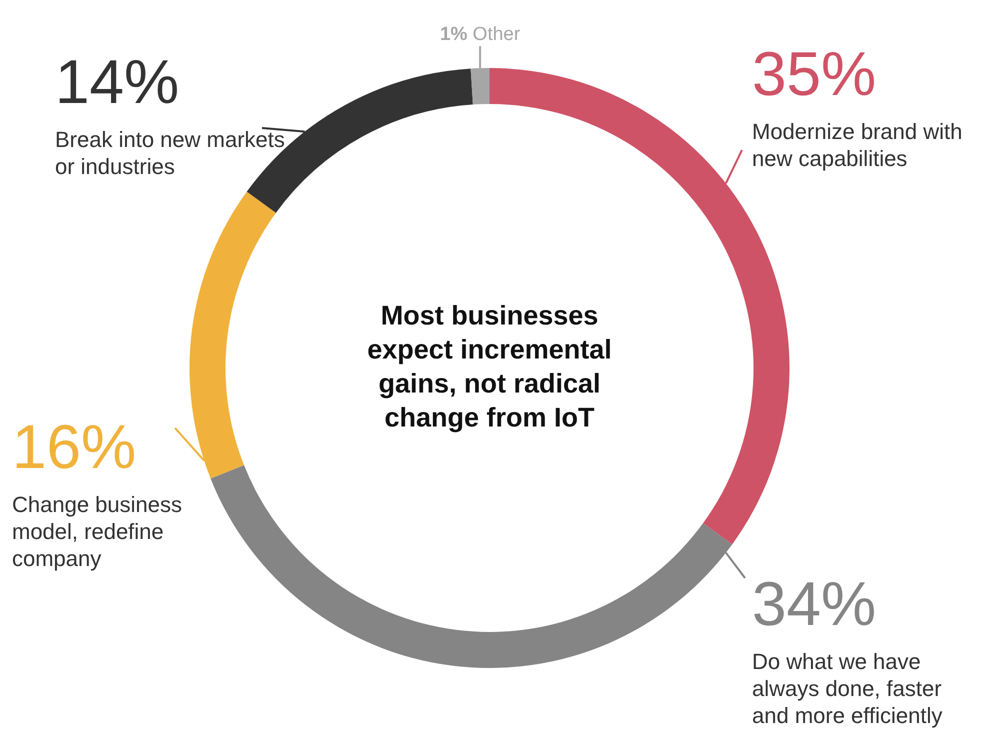 The width and height of the screenshot is (990, 742). I want to click on slice-label: Other, so click(496, 35).